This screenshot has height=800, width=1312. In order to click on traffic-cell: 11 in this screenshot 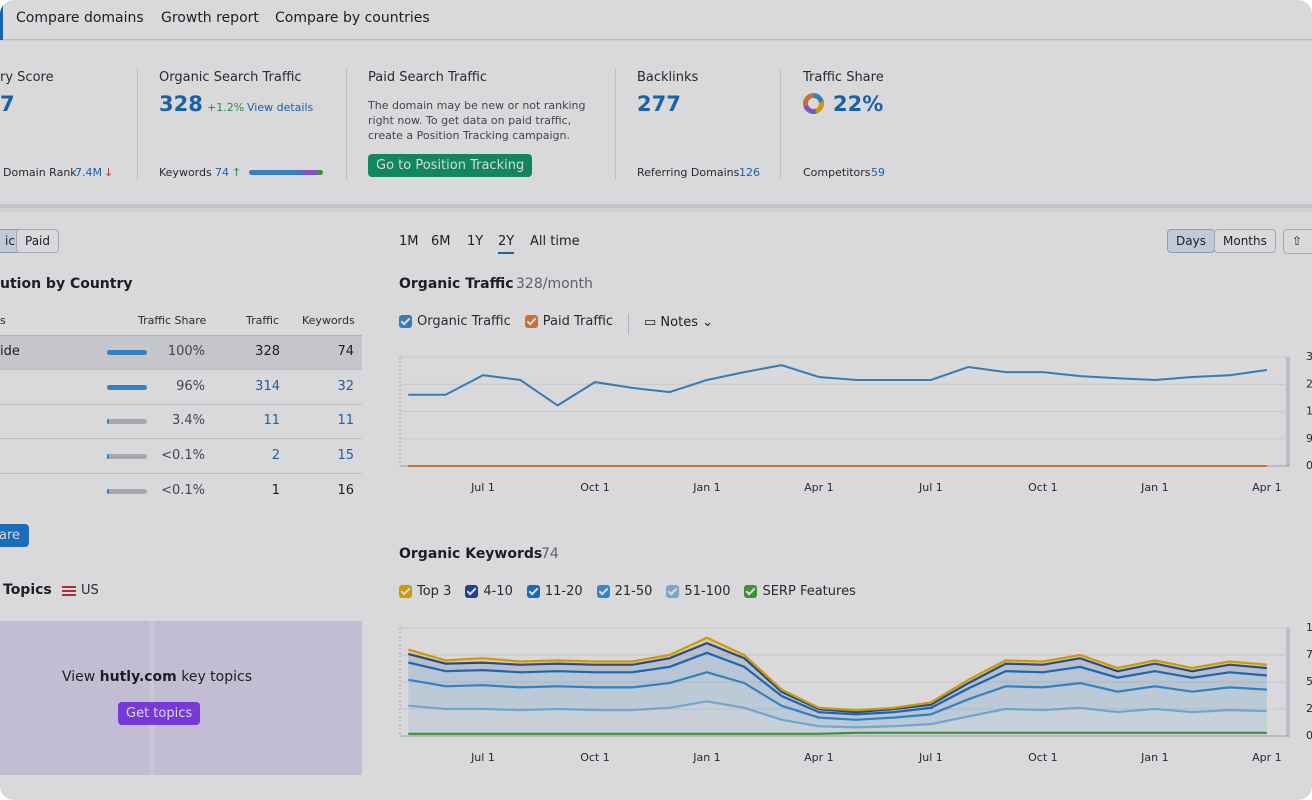, I will do `click(271, 421)`.